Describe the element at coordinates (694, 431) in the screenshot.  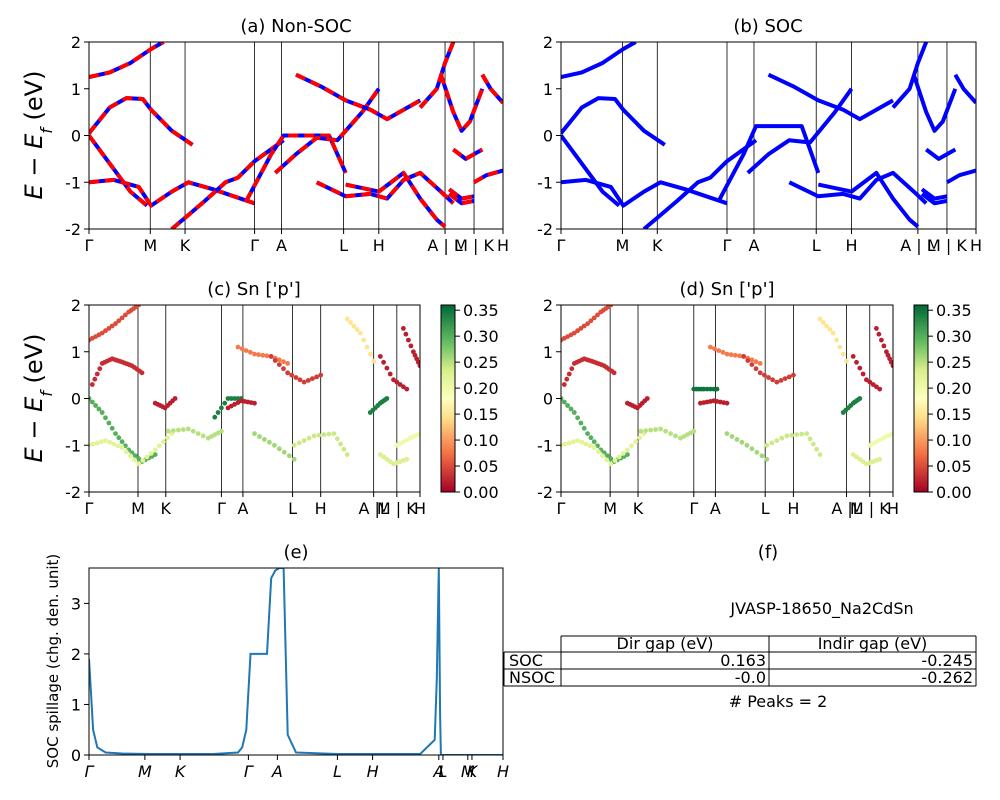
I see `point-5-end` at that location.